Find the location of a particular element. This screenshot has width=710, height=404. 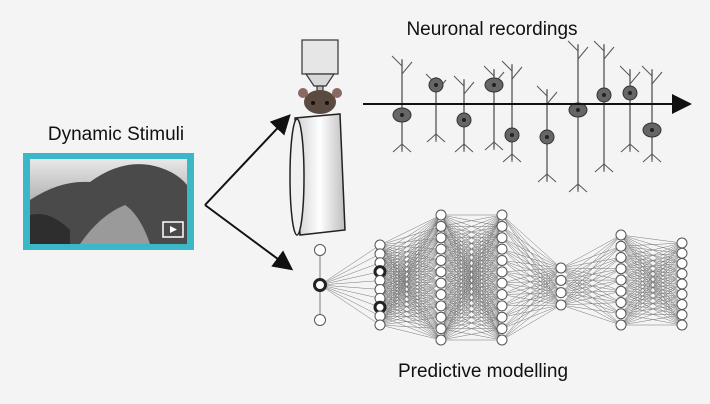

arrow is located at coordinates (249, 237).